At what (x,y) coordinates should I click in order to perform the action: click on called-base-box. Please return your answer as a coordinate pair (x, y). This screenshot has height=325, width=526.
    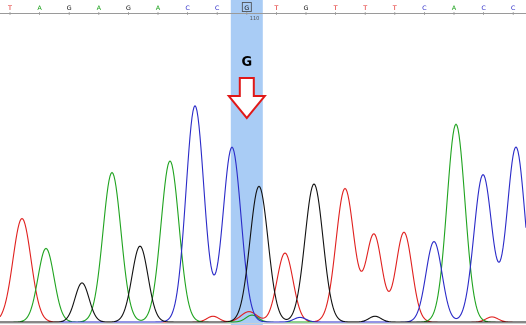
    Looking at the image, I should click on (246, 7).